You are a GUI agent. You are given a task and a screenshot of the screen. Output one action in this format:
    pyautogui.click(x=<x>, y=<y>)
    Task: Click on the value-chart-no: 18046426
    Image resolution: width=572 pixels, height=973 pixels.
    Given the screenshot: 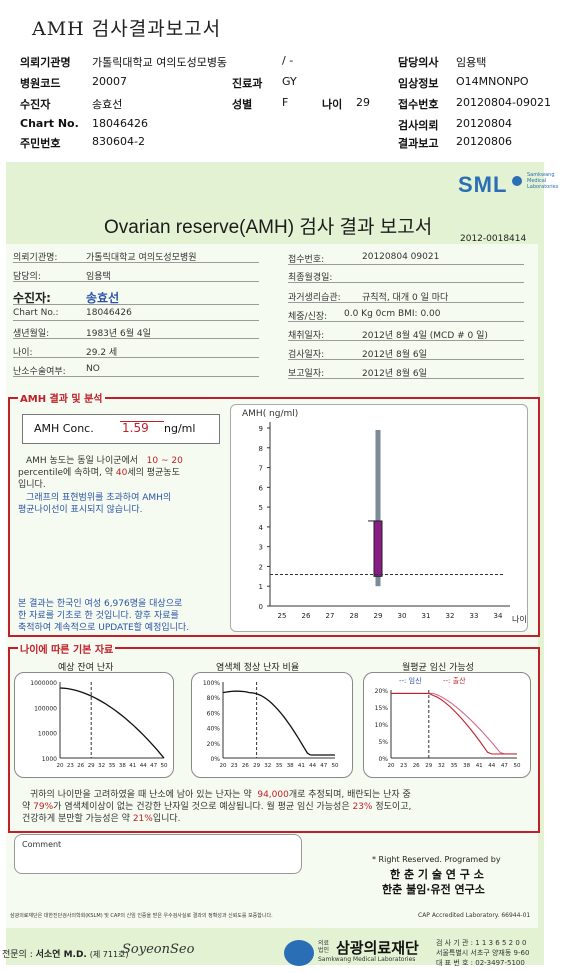 What is the action you would take?
    pyautogui.click(x=120, y=123)
    